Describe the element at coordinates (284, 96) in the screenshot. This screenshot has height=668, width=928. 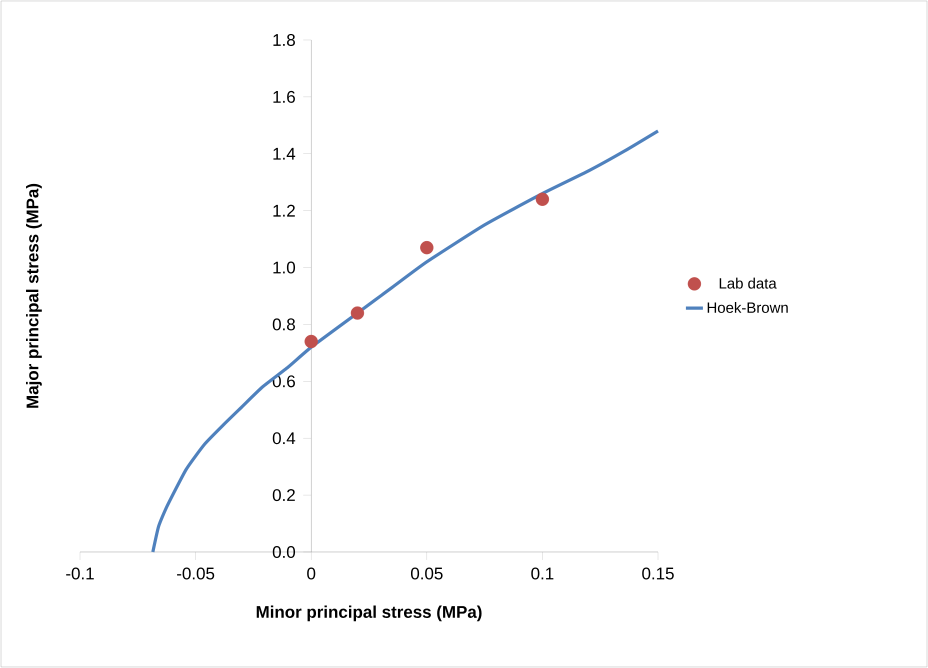
I see `y-tick-label: 1.6` at that location.